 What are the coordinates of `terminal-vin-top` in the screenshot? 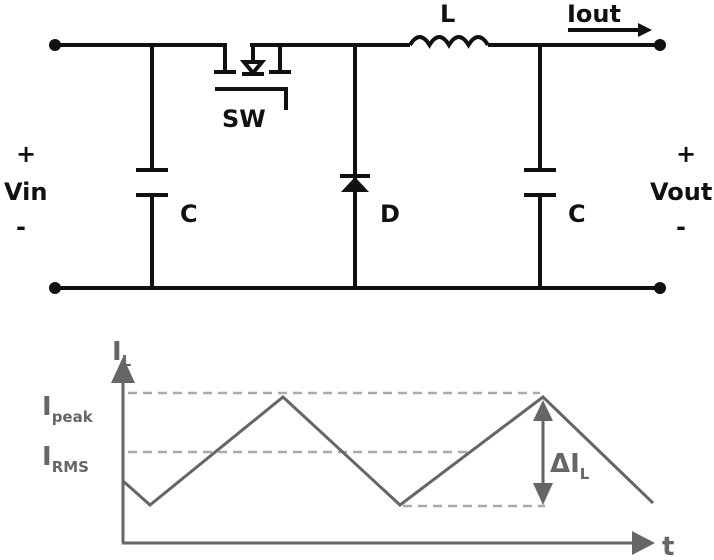 It's located at (55, 45).